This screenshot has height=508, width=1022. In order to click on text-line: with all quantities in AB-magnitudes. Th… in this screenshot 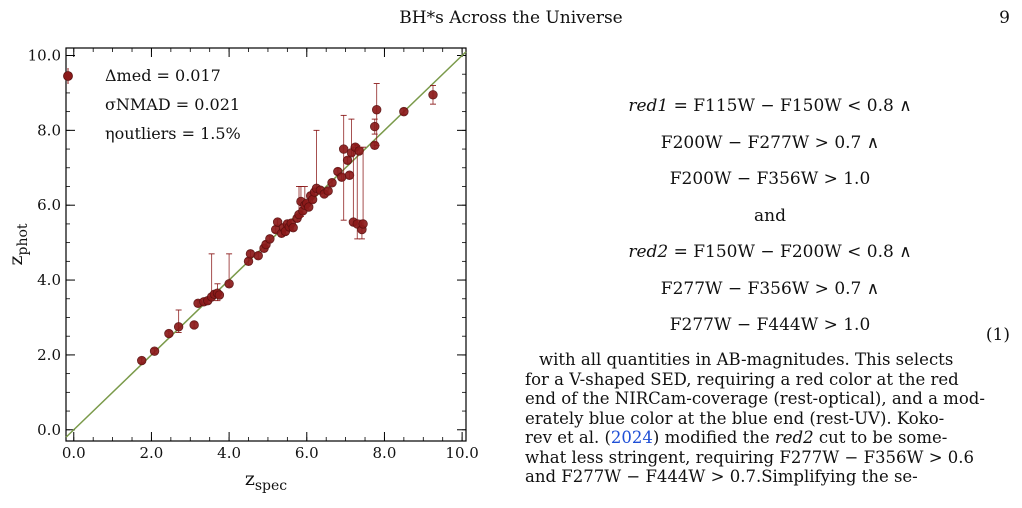, I will do `click(746, 359)`.